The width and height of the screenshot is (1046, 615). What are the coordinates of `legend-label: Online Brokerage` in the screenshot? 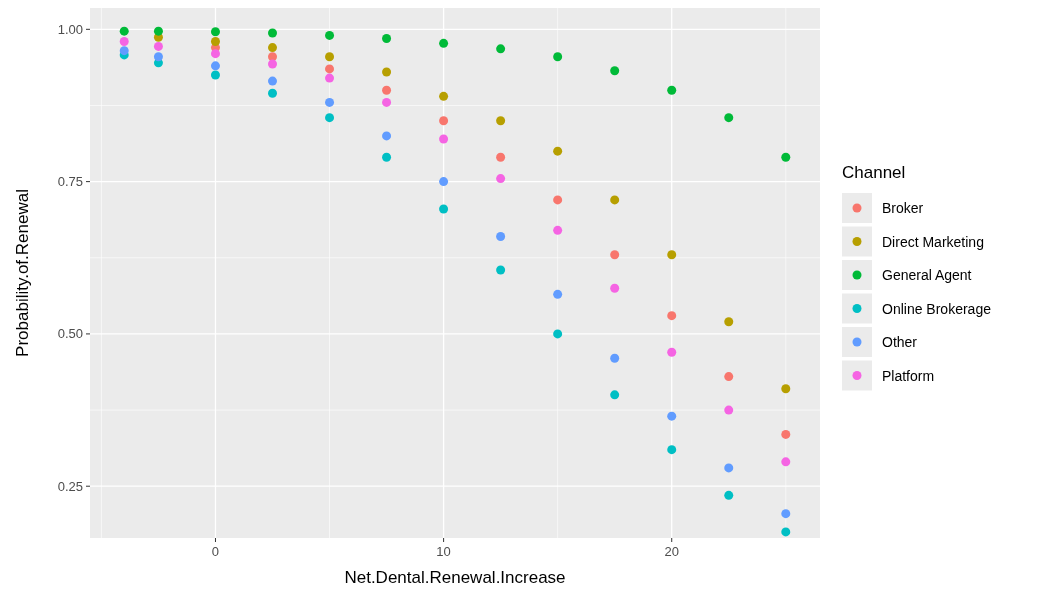 It's located at (937, 308).